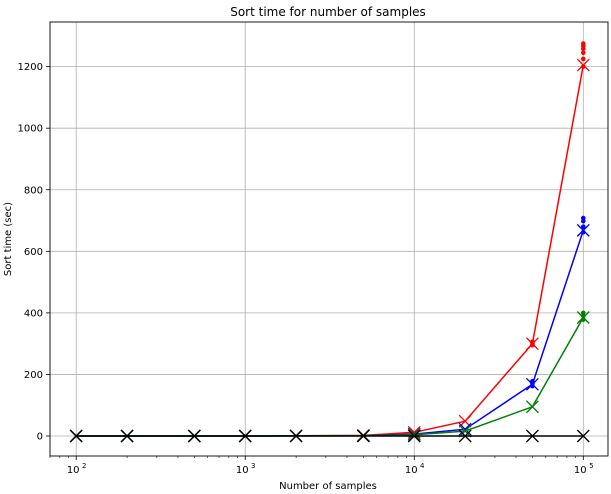  I want to click on y-tick-label: 200, so click(33, 375).